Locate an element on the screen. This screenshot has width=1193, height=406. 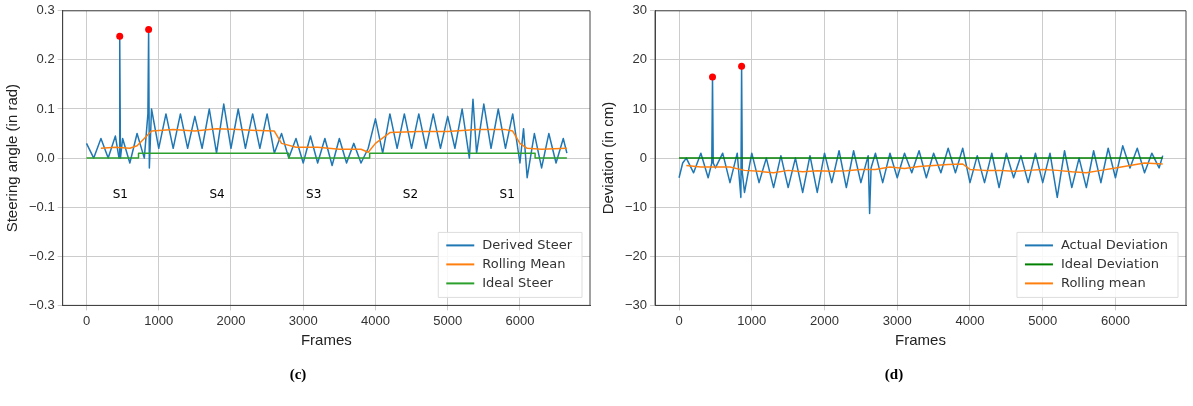
y-tick-label: −0.3 is located at coordinates (41, 304).